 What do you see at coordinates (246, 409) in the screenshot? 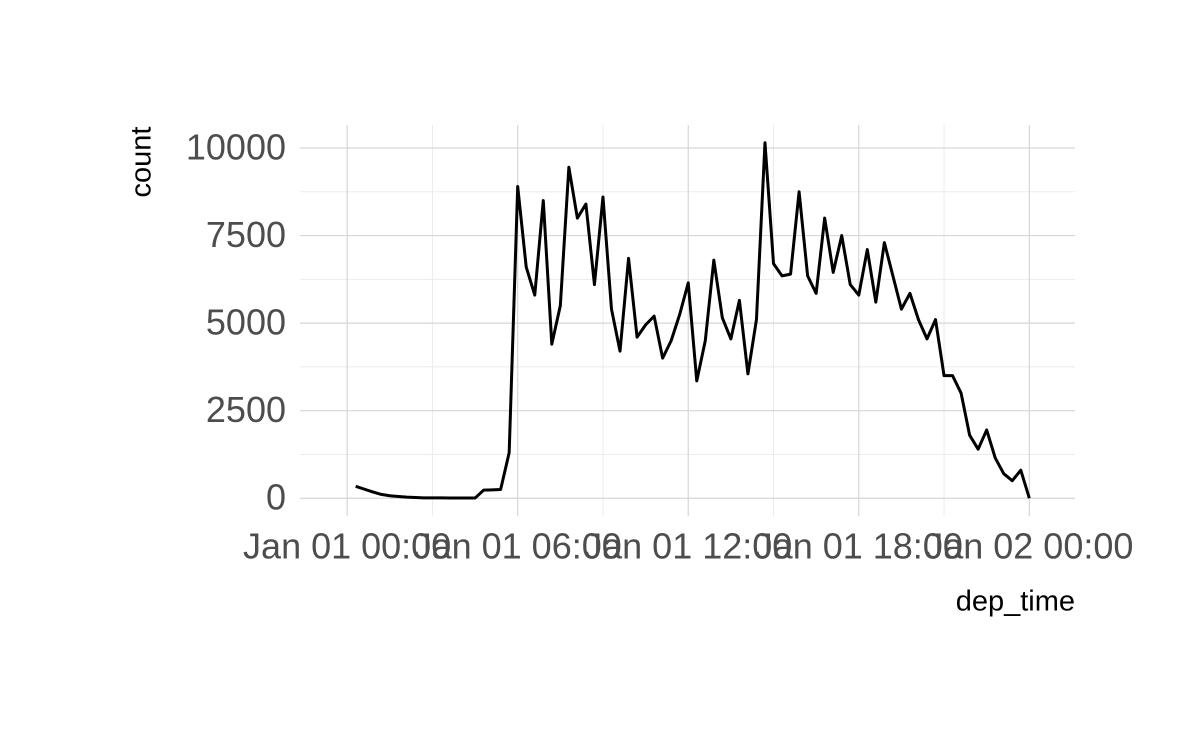
I see `y-tick-label: 2500` at bounding box center [246, 409].